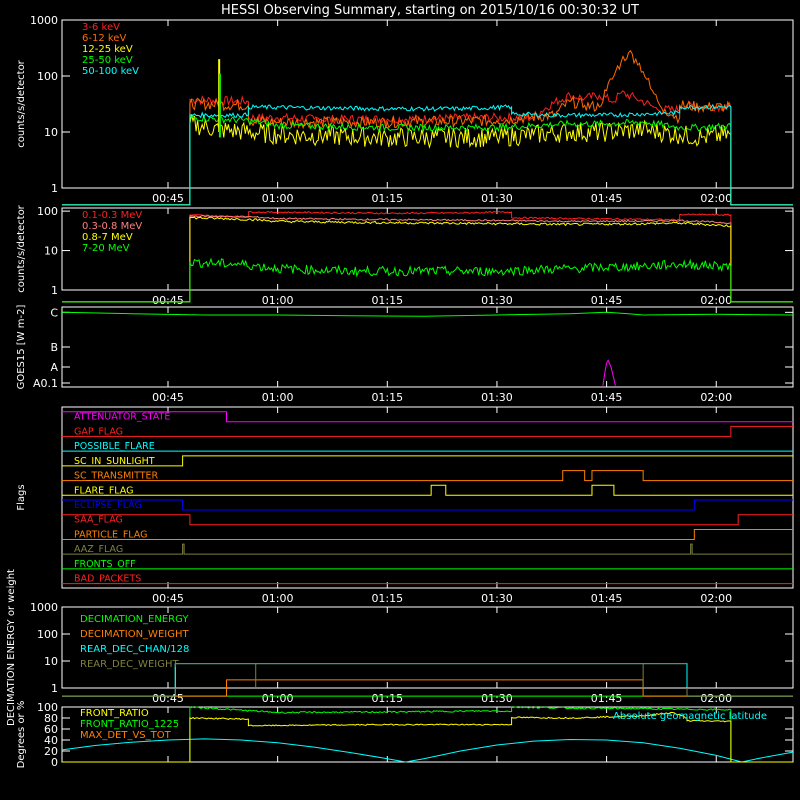 This screenshot has width=800, height=800. Describe the element at coordinates (108, 505) in the screenshot. I see `flag-label: ECLIPSE_FLAG` at that location.